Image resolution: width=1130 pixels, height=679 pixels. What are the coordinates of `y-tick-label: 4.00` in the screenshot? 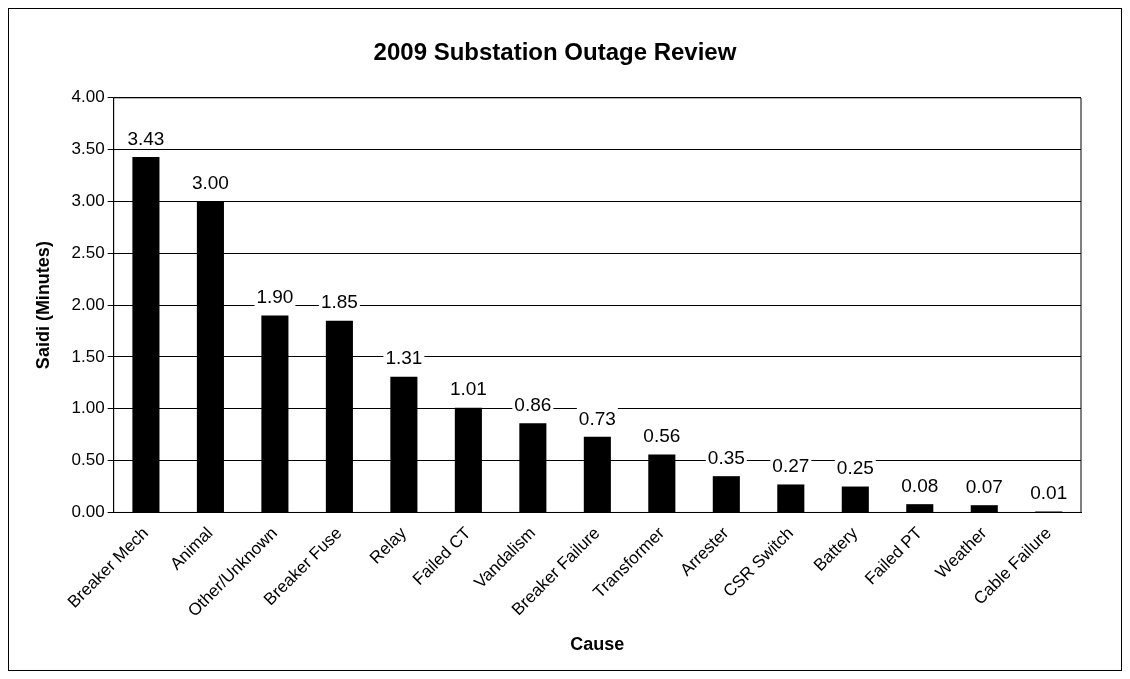 It's located at (88, 97).